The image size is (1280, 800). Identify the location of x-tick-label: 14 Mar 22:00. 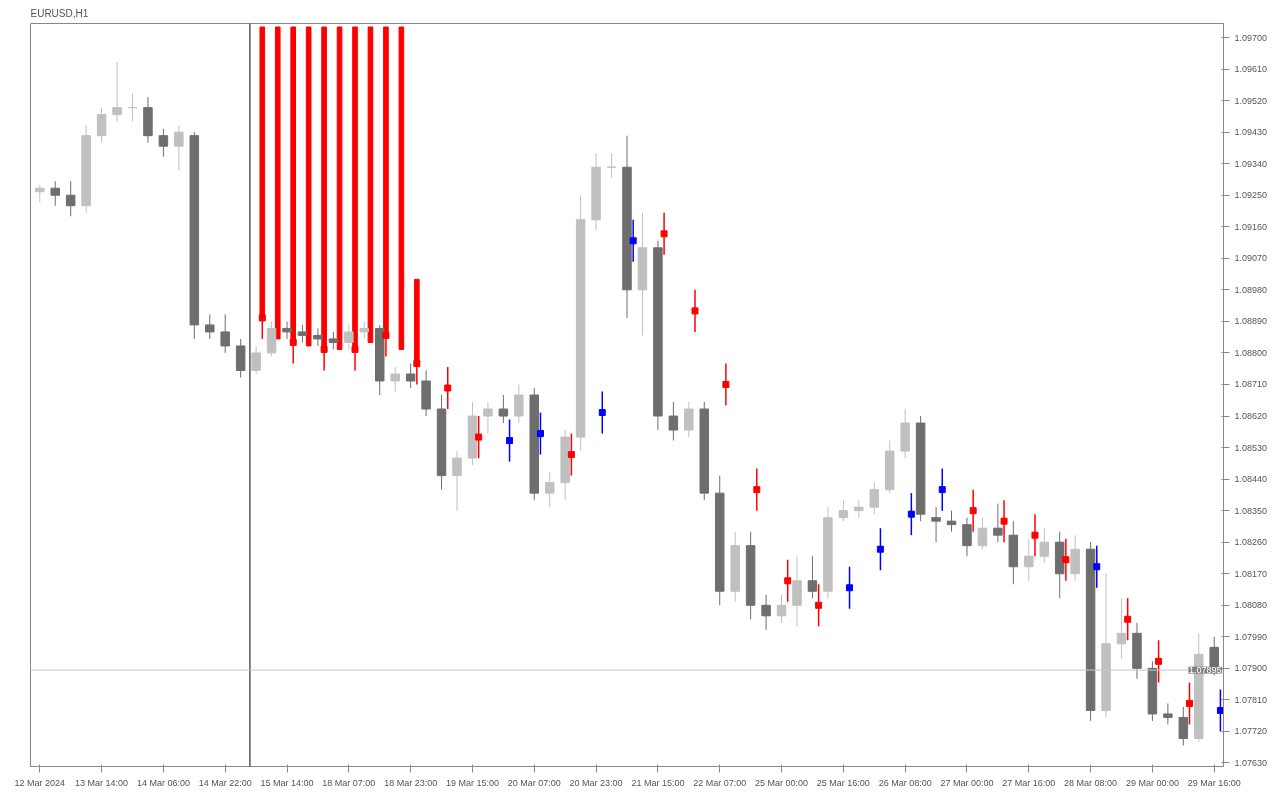
(225, 782).